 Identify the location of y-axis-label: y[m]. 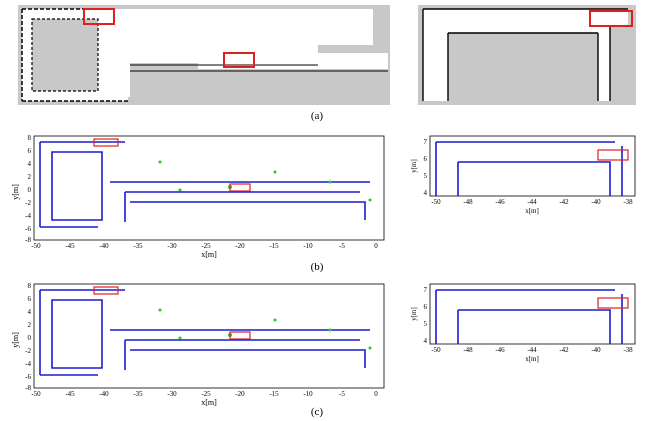
(15, 192).